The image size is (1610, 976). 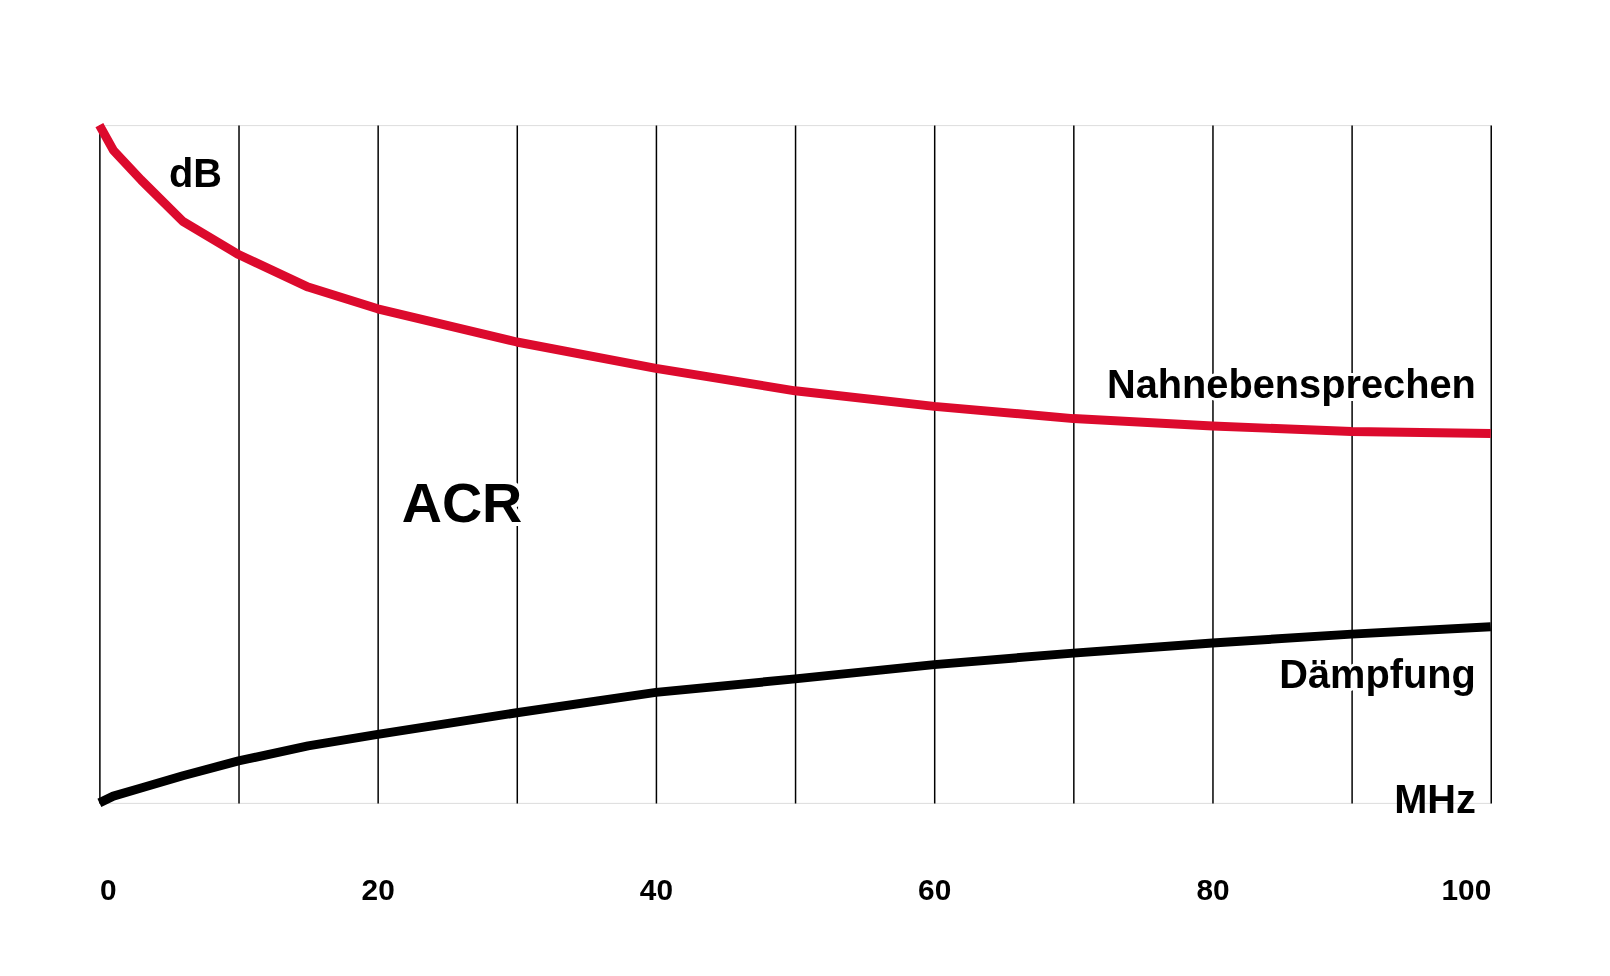 I want to click on x-tick-label: 20, so click(x=378, y=889).